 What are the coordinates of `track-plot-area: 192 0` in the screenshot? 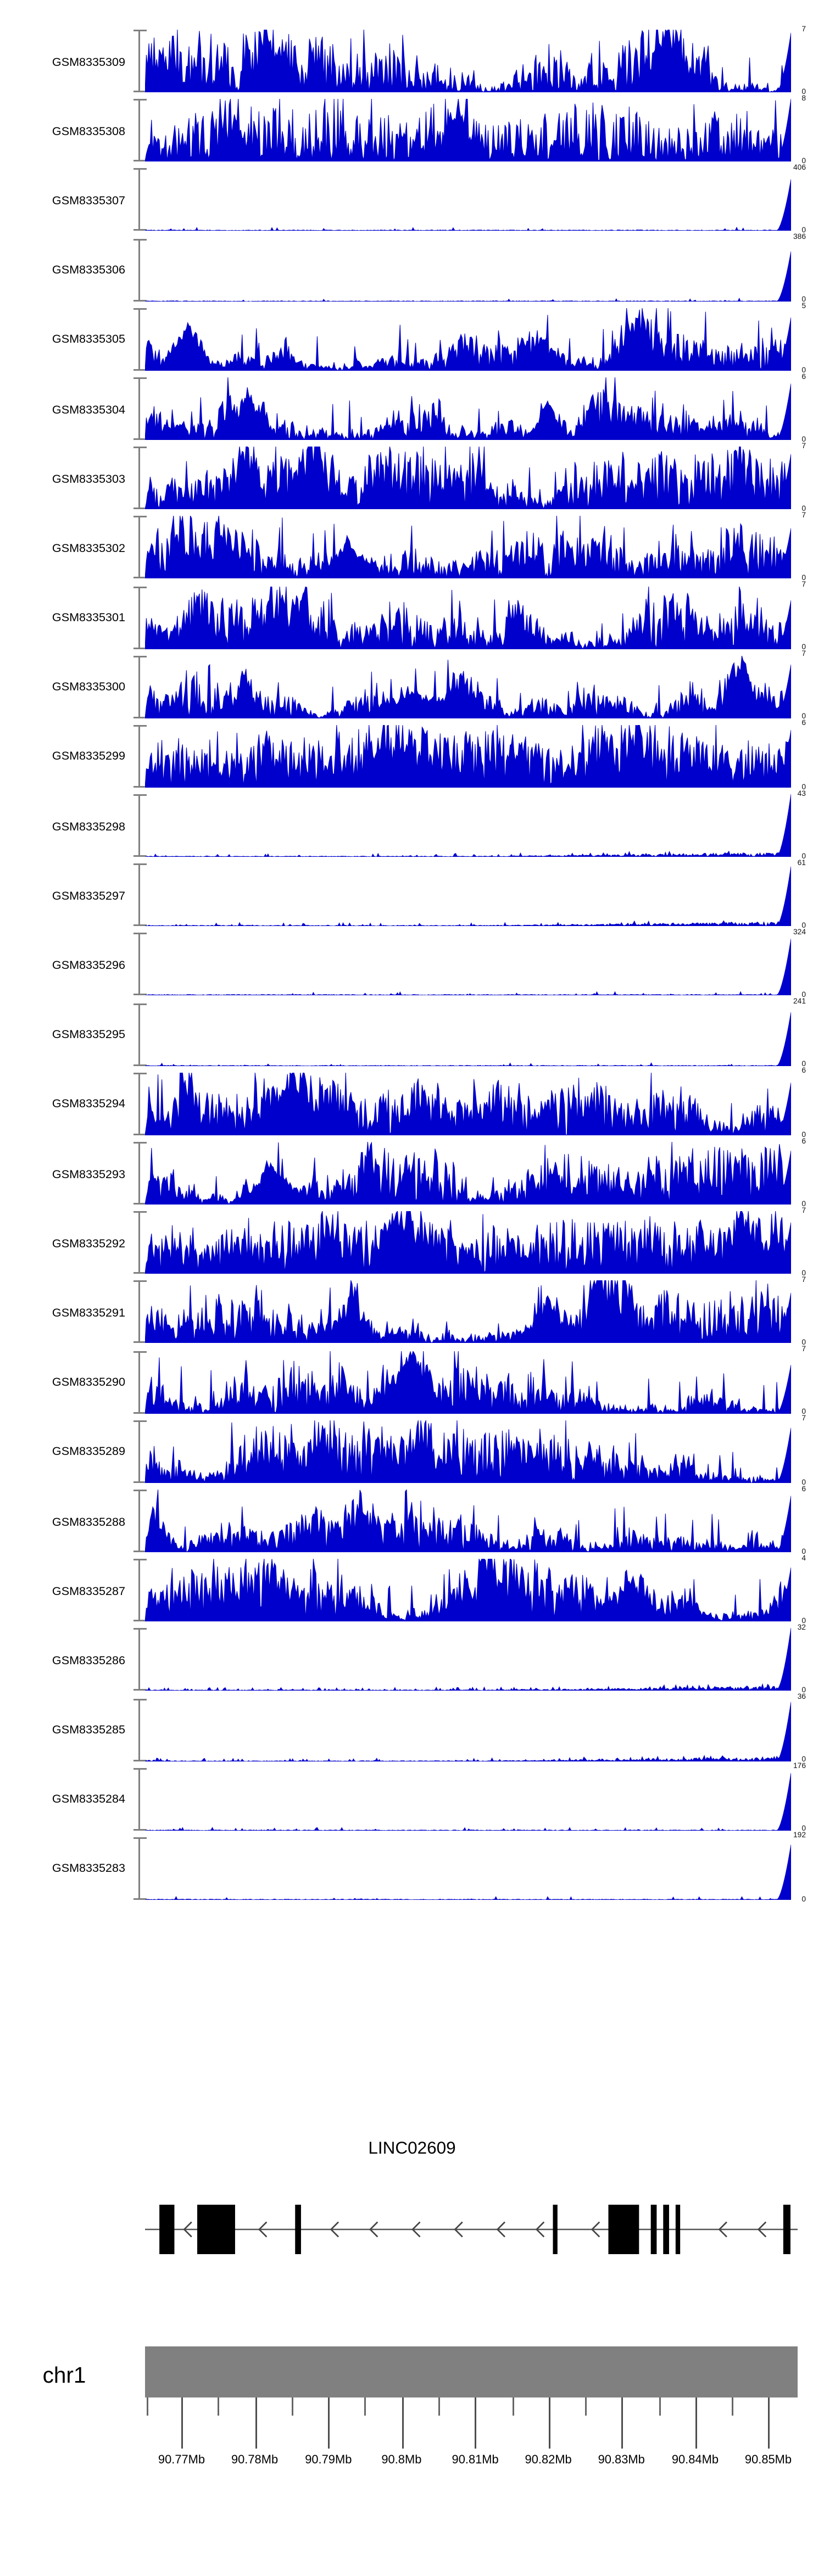 It's located at (475, 1867).